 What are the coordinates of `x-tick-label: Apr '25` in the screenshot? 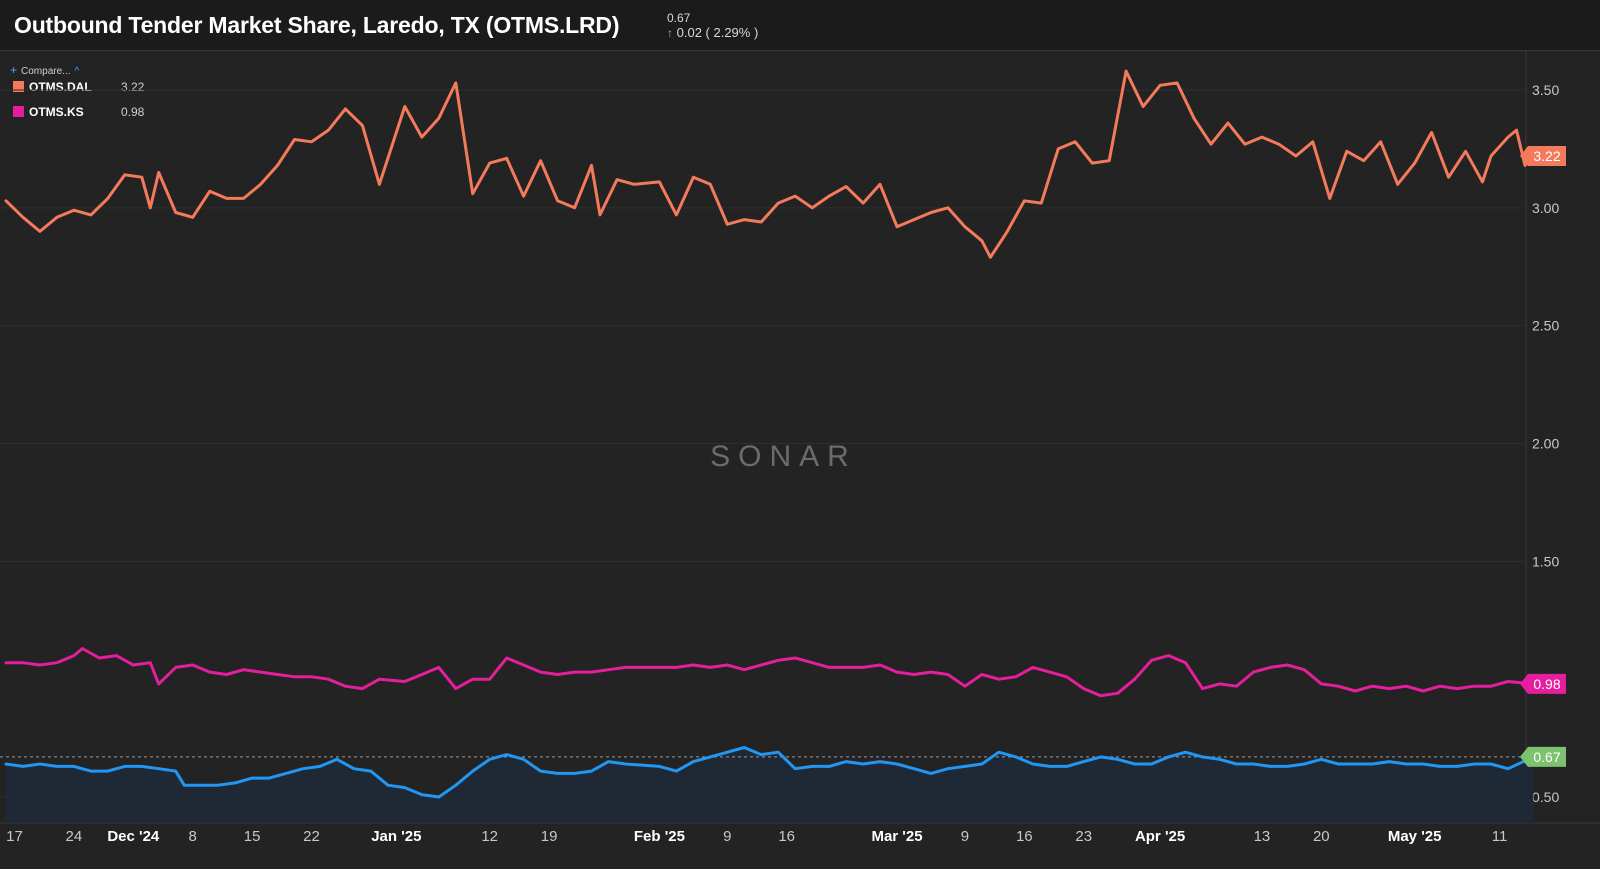 It's located at (1160, 836).